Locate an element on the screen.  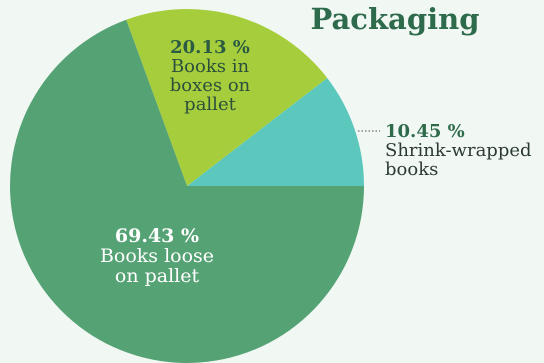
slice-name-loose-line-2: on pallet is located at coordinates (157, 276).